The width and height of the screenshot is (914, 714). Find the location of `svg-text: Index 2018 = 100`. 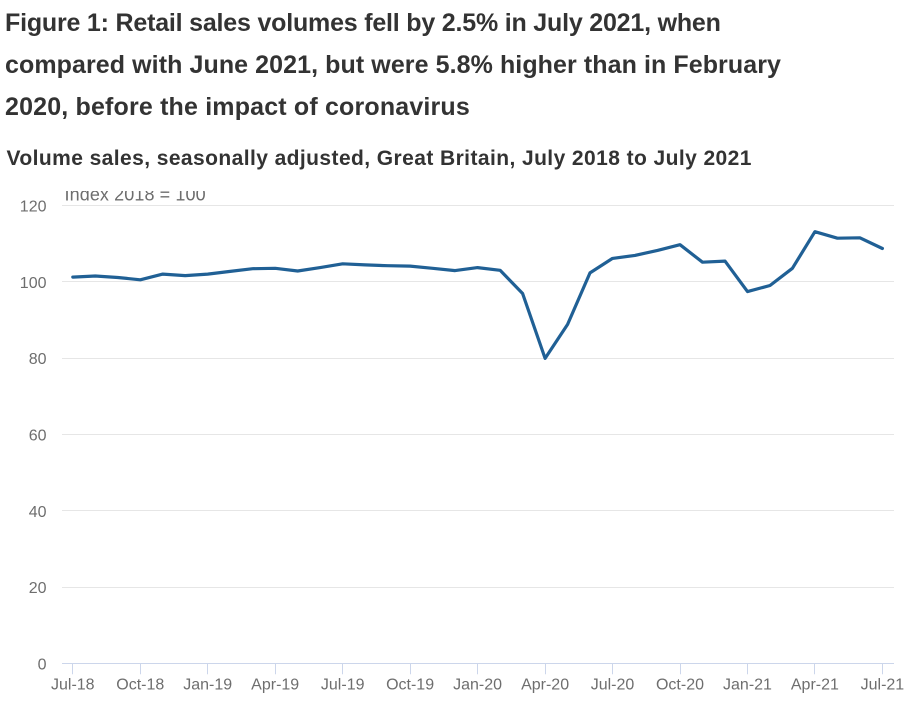

svg-text: Index 2018 = 100 is located at coordinates (135, 197).